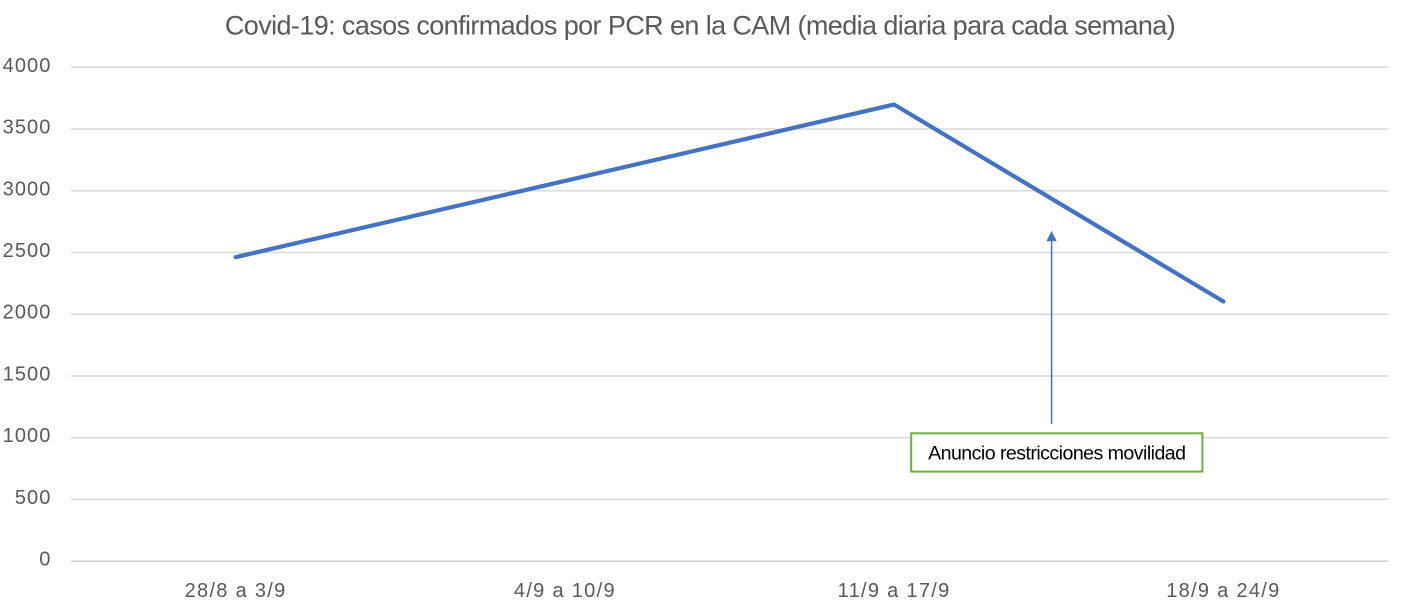 This screenshot has height=607, width=1406. Describe the element at coordinates (33, 498) in the screenshot. I see `svg-text: 500` at that location.